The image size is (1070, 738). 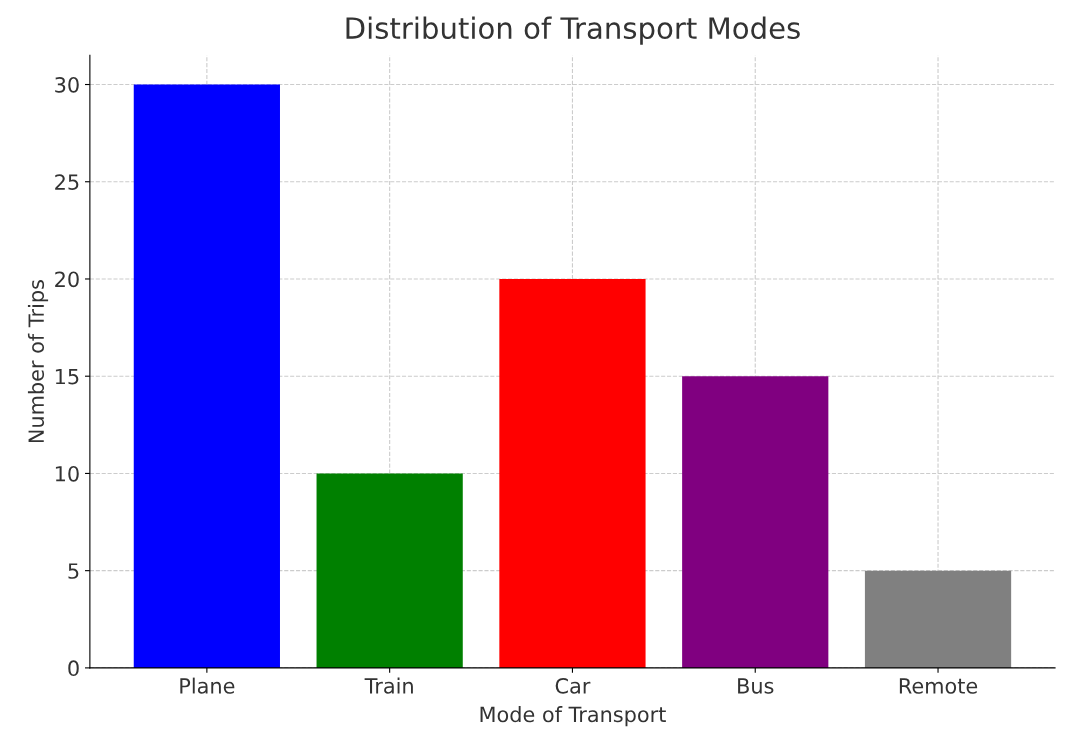 I want to click on x-tick-label: Bus, so click(x=756, y=686).